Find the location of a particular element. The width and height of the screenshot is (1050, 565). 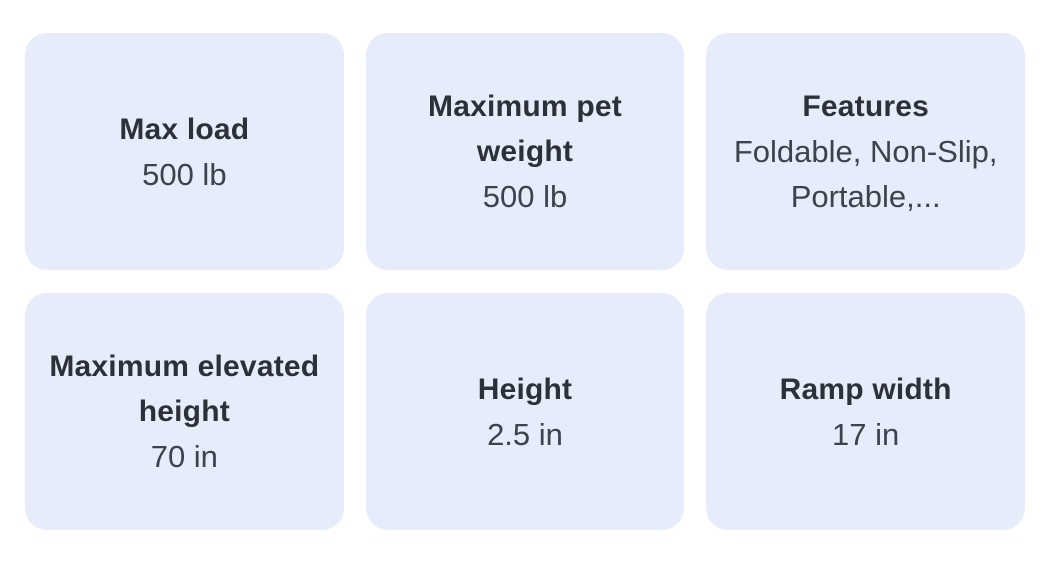

spec-card-title: Maximum pet weight is located at coordinates (525, 129).